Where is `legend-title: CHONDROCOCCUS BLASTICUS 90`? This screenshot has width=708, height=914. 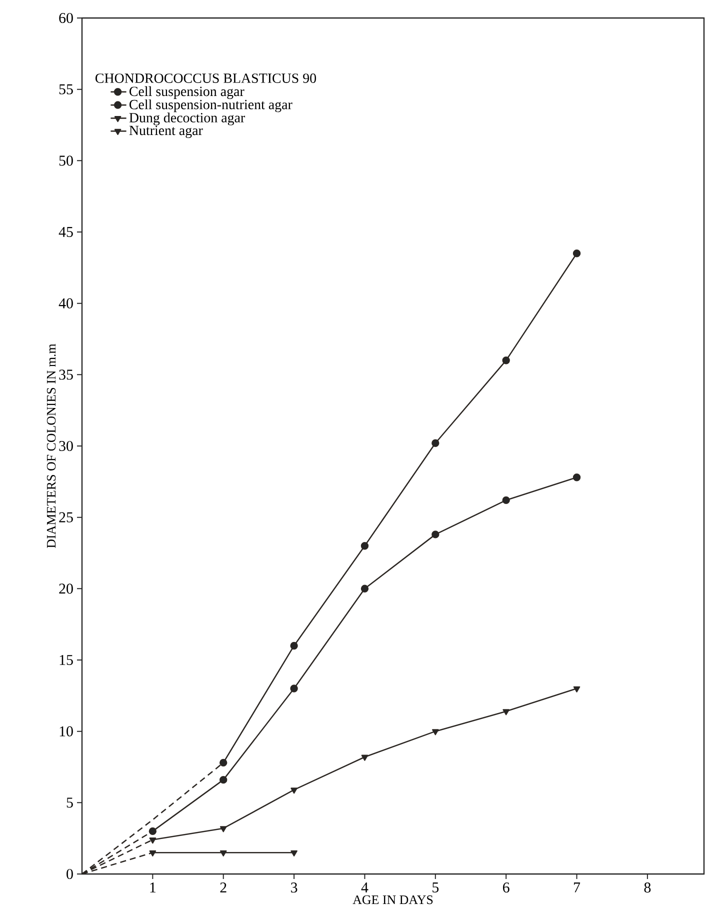 legend-title: CHONDROCOCCUS BLASTICUS 90 is located at coordinates (206, 78).